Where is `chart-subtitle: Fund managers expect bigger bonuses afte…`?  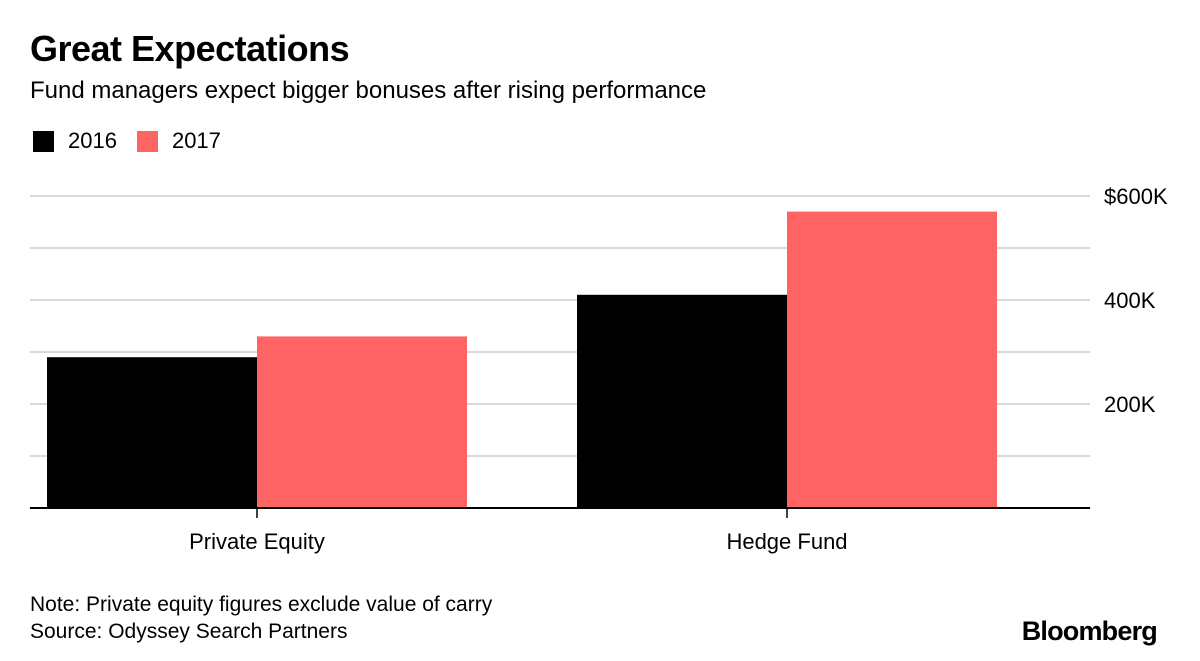
chart-subtitle: Fund managers expect bigger bonuses afte… is located at coordinates (368, 90).